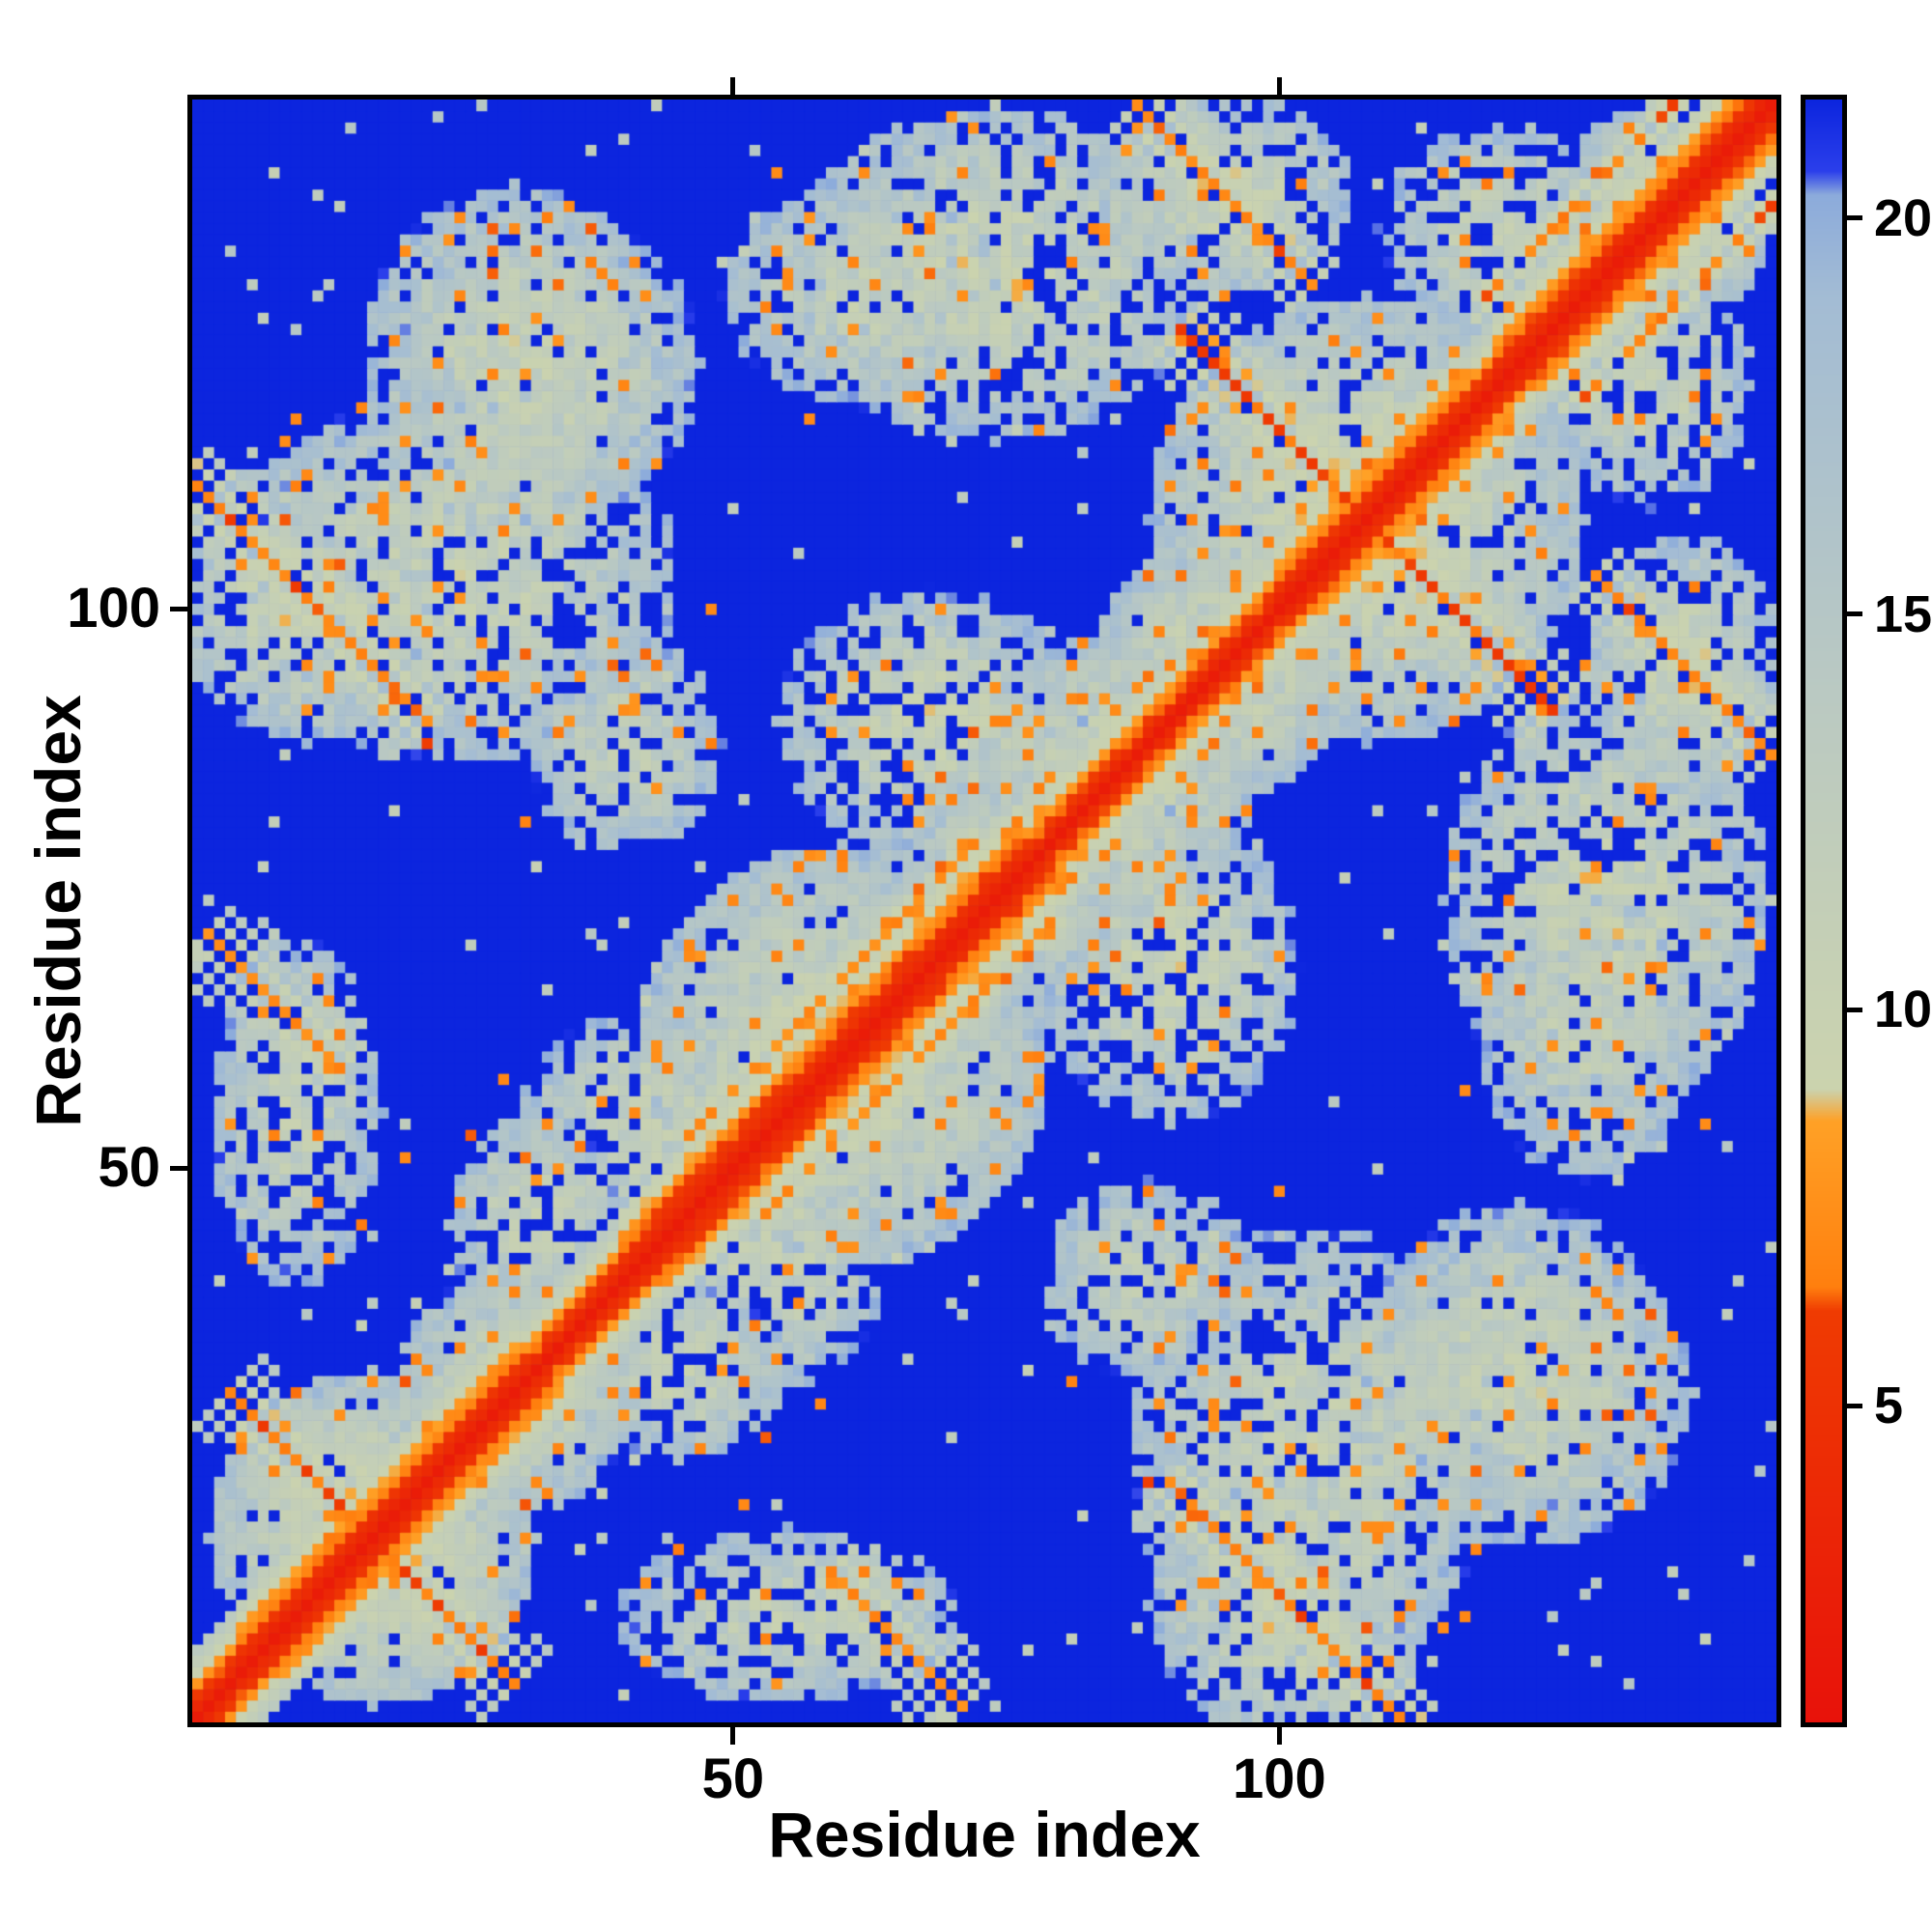 The width and height of the screenshot is (1932, 1932). I want to click on x-axis-label: Residue index, so click(984, 1834).